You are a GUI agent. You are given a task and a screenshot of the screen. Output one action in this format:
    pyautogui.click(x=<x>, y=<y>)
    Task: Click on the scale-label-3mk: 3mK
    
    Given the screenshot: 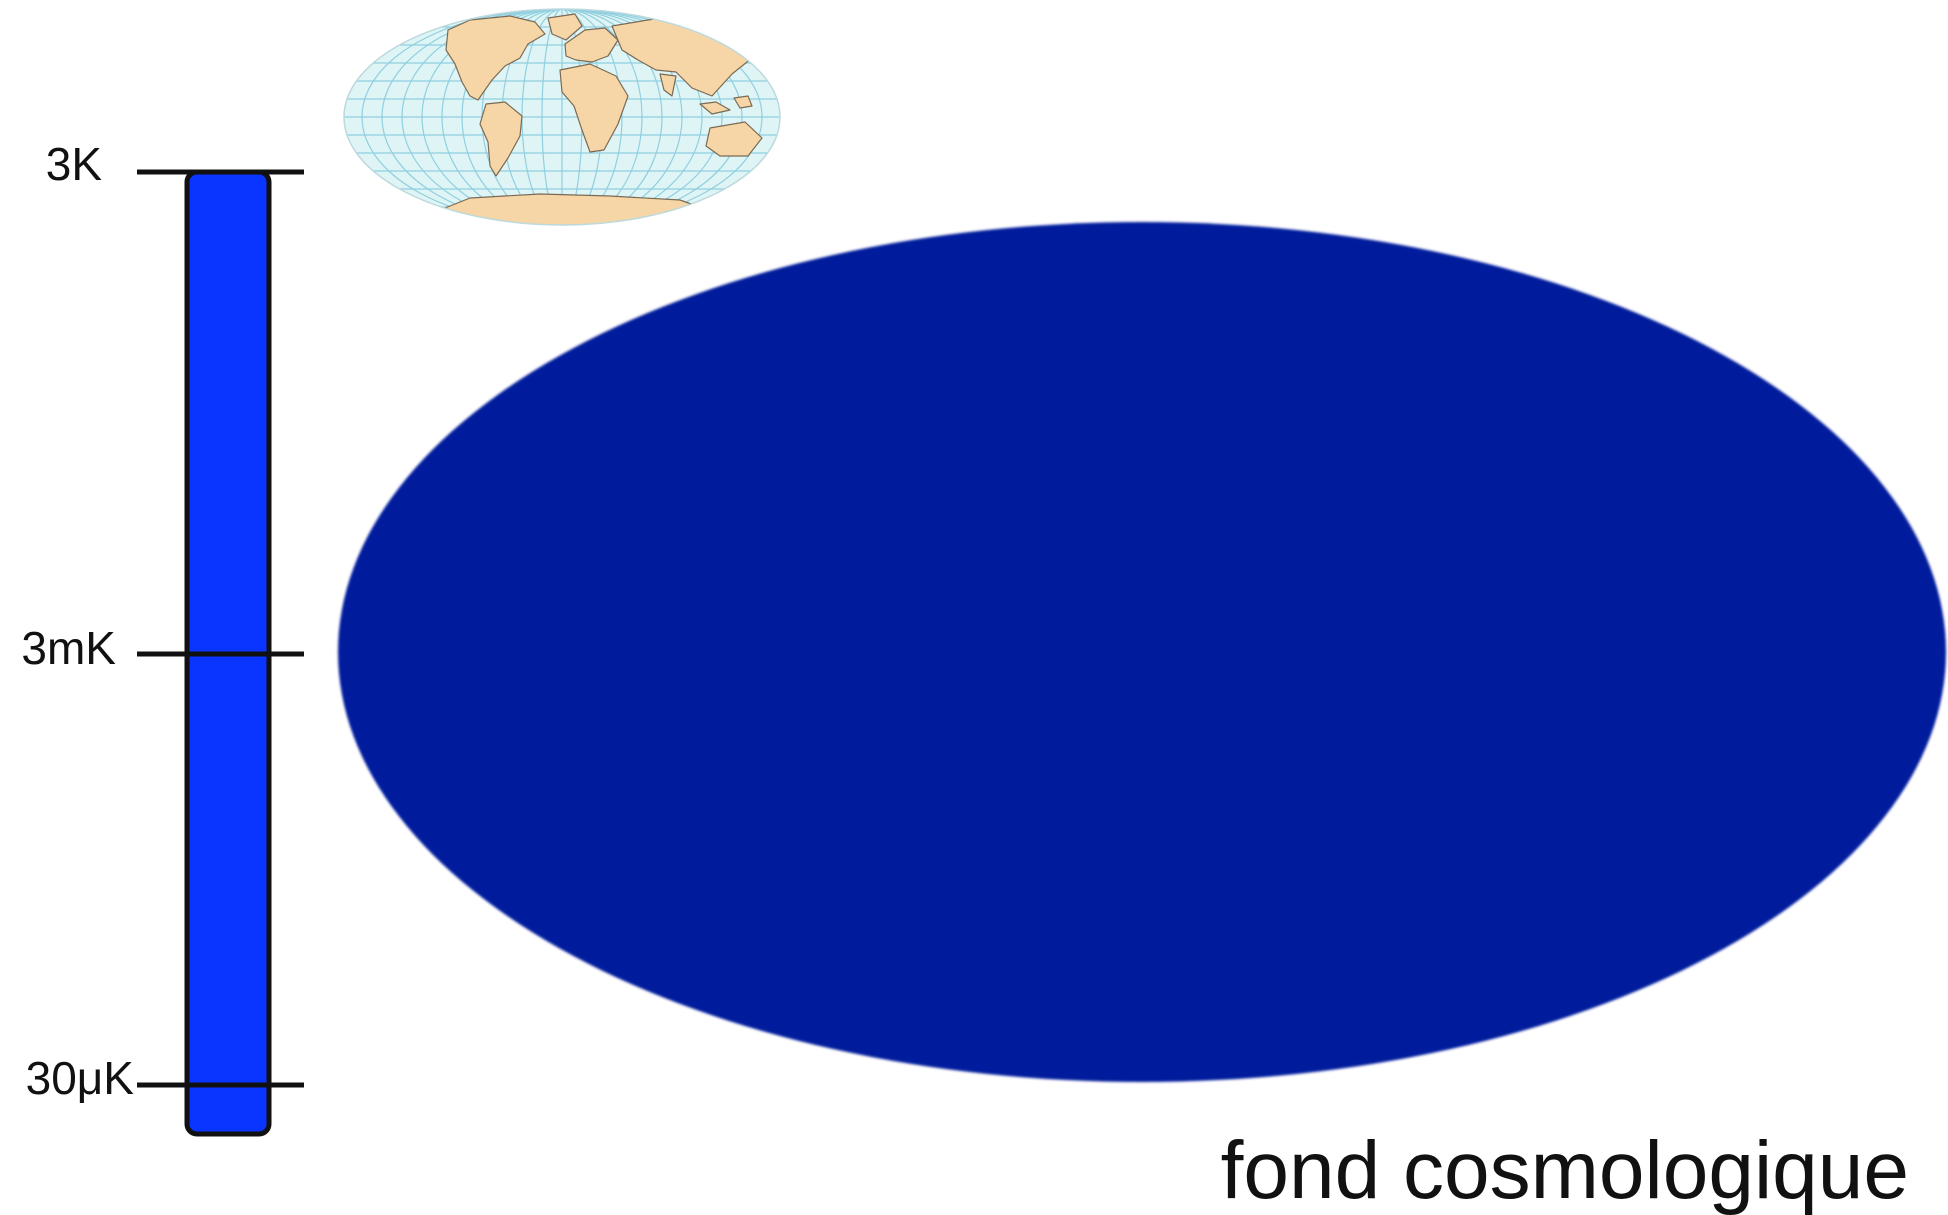 What is the action you would take?
    pyautogui.click(x=68, y=648)
    